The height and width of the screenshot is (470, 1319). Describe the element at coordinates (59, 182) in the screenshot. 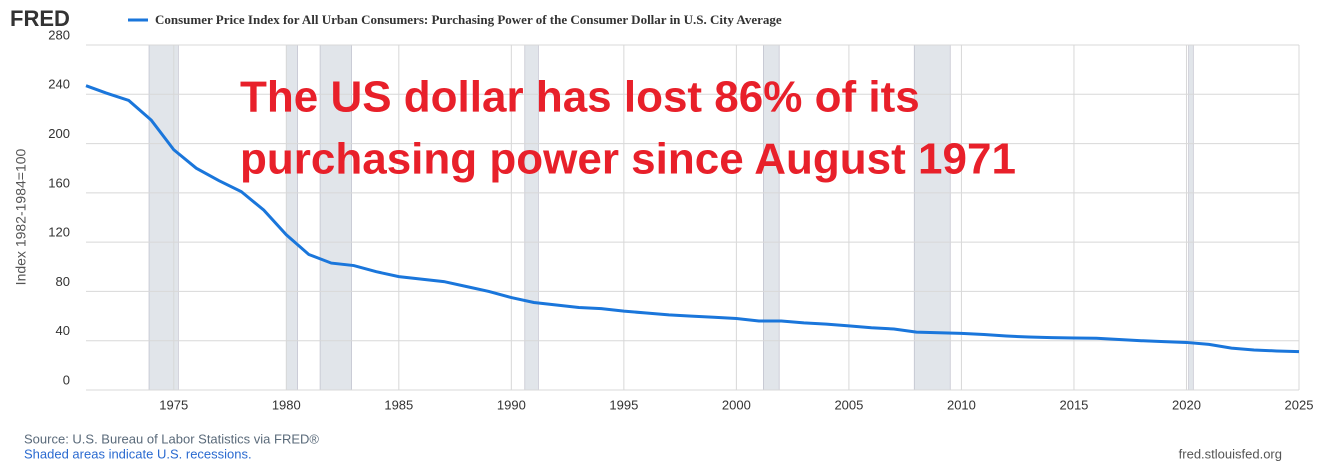

I see `y-tick-label: 160` at that location.